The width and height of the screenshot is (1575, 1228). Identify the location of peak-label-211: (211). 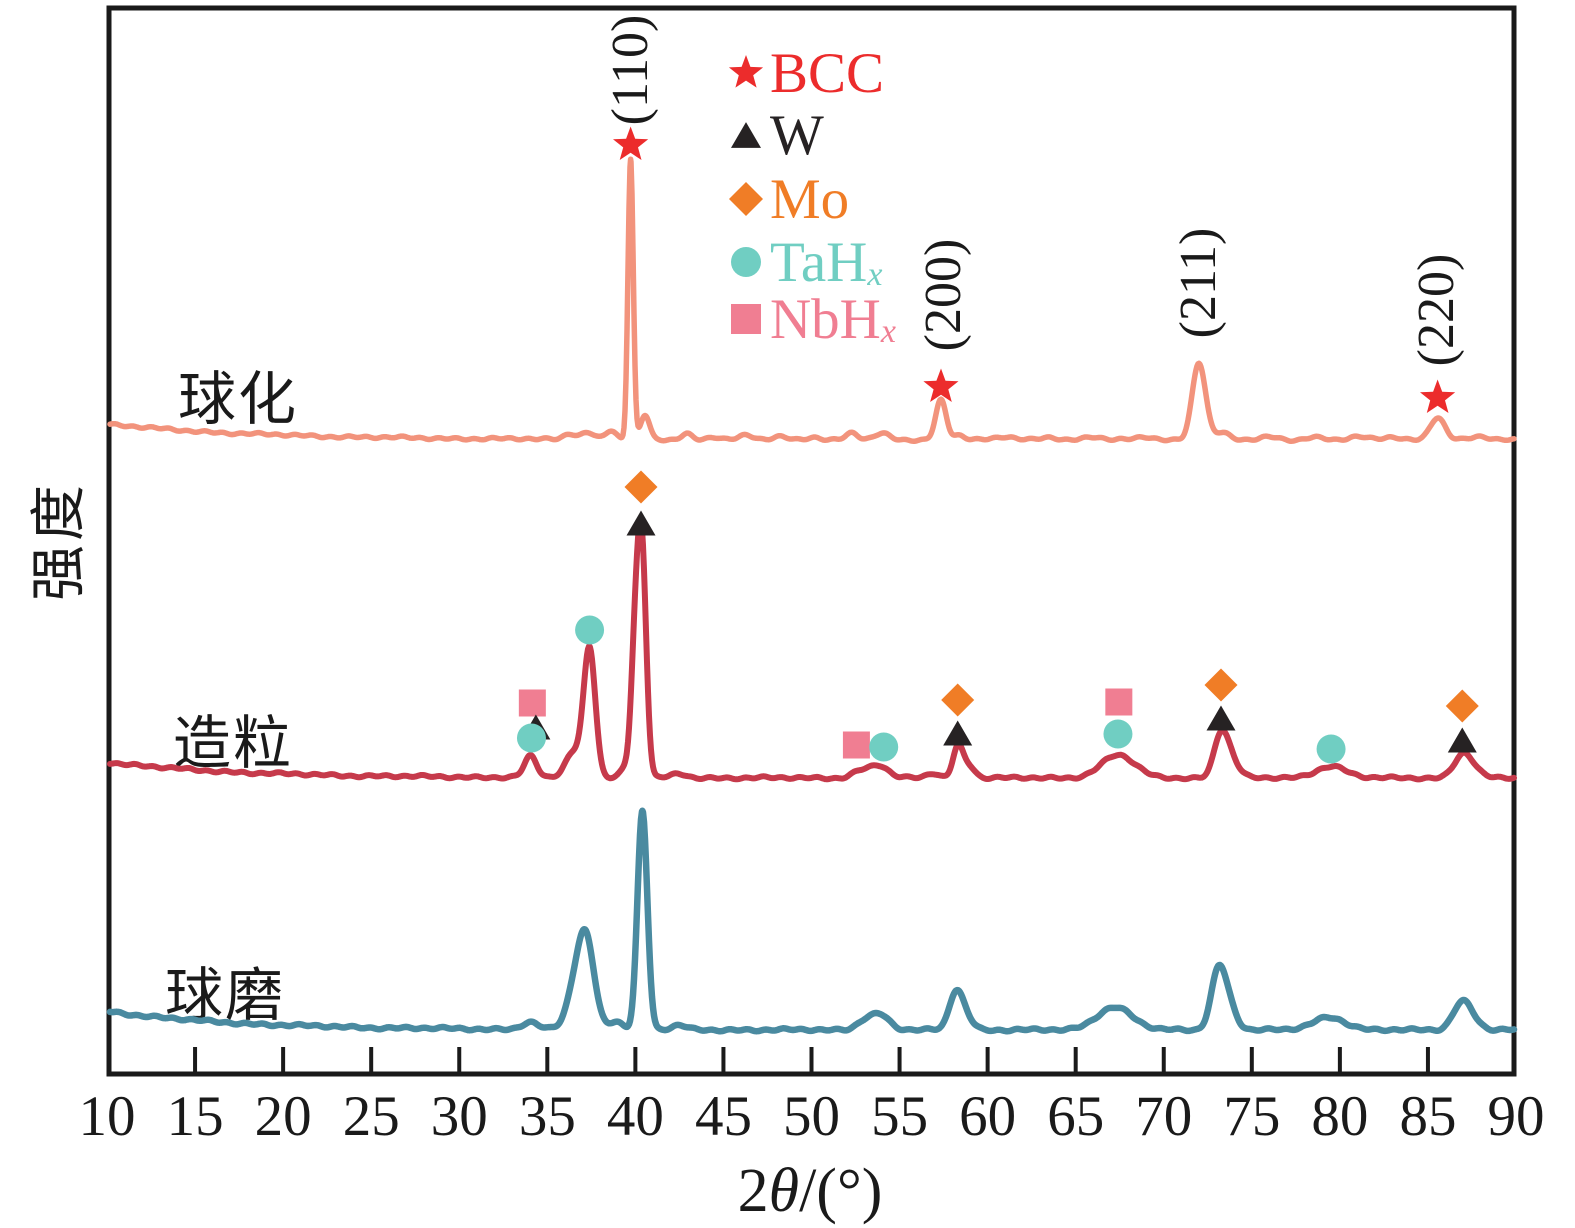
(1198, 283).